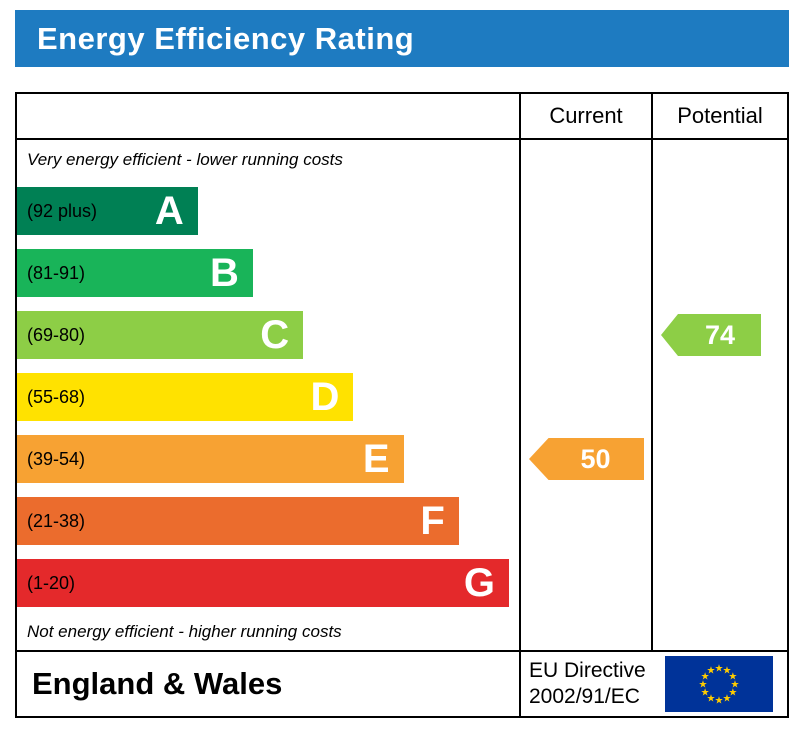 This screenshot has height=753, width=804. What do you see at coordinates (51, 582) in the screenshot?
I see `band-range-label: (1-20)` at bounding box center [51, 582].